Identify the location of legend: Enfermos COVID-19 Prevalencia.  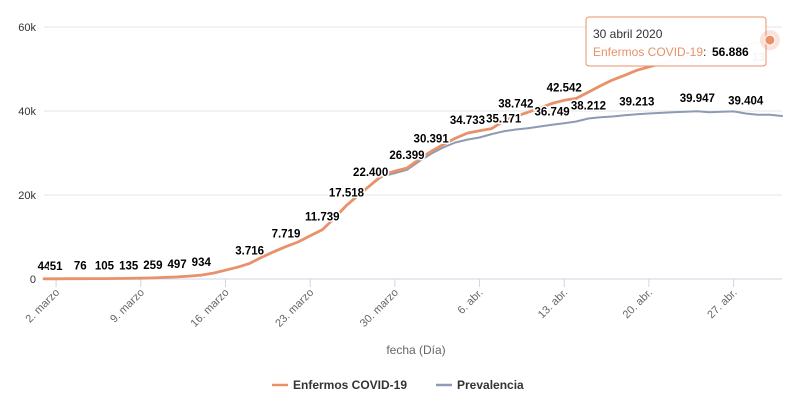
(398, 385).